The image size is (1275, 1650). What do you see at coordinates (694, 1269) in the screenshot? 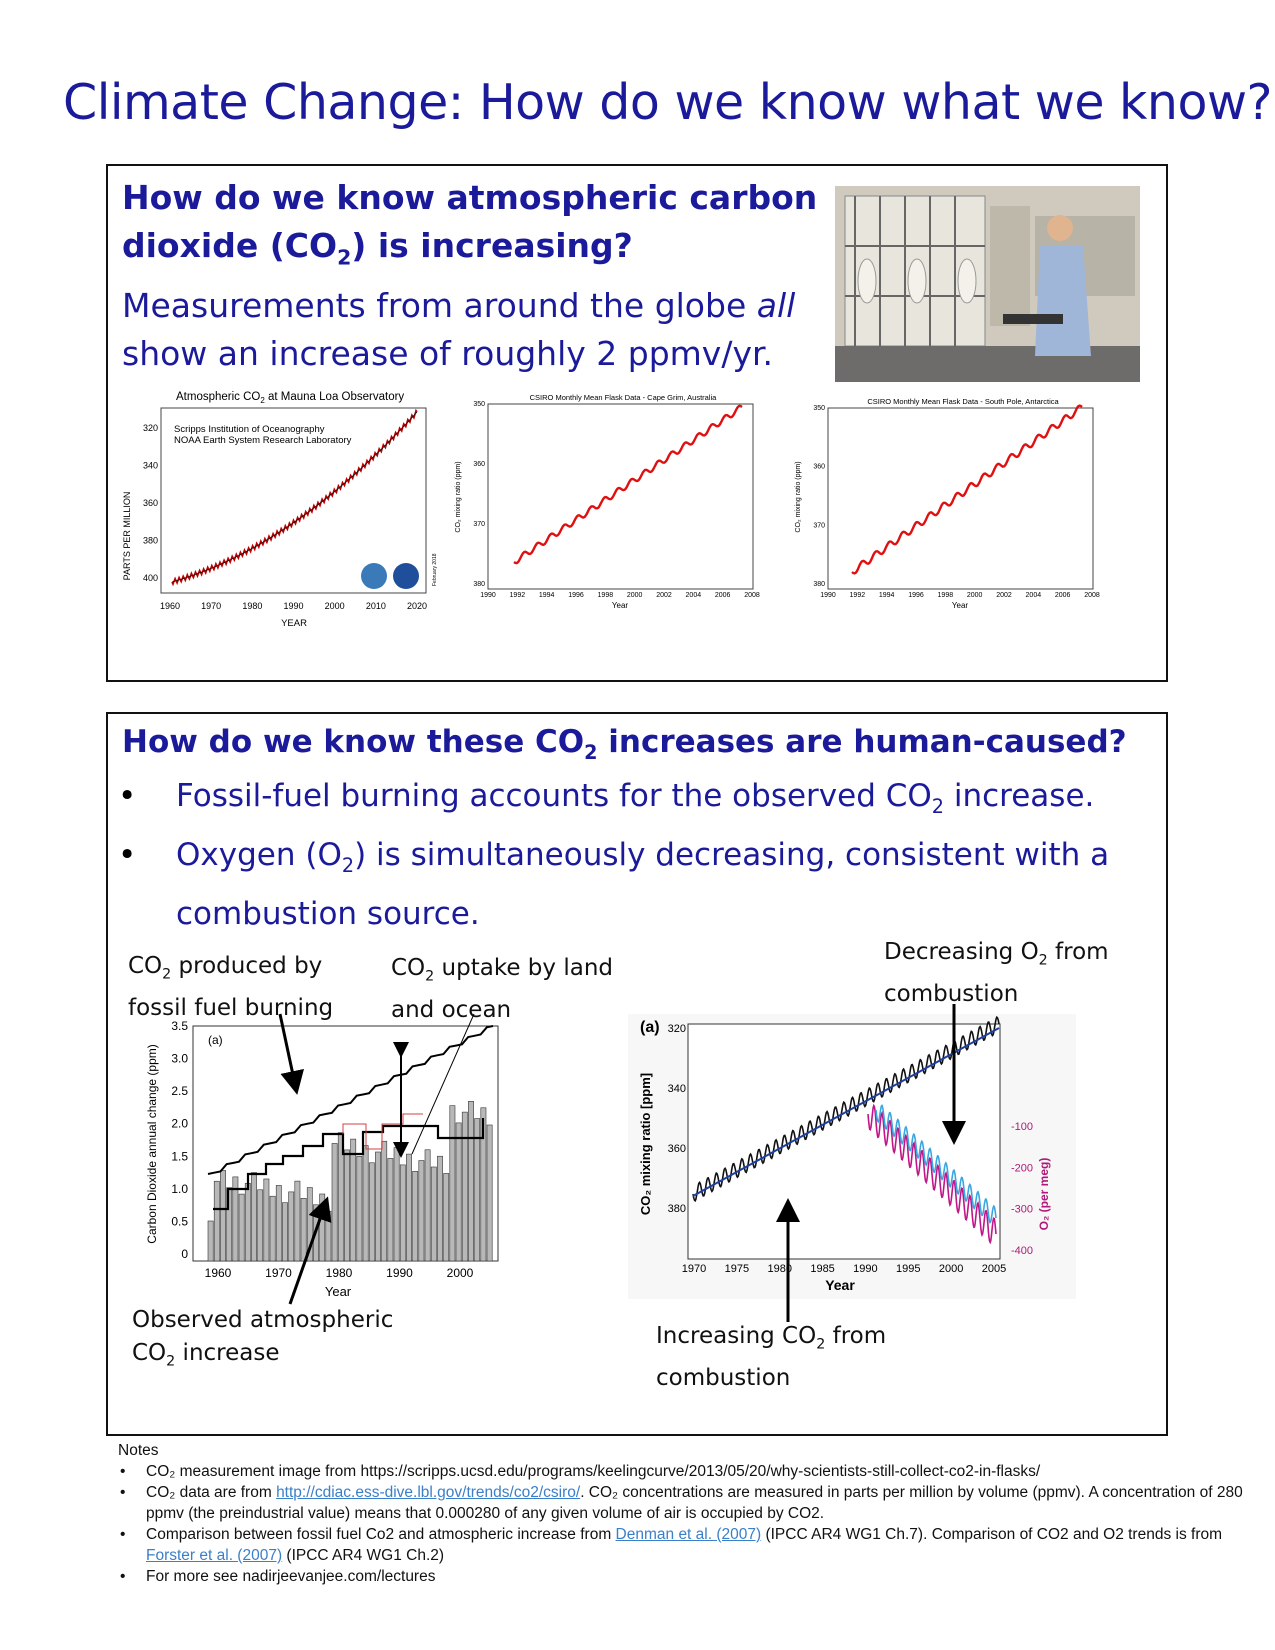
I see `right-chart-xtick: 1970` at bounding box center [694, 1269].